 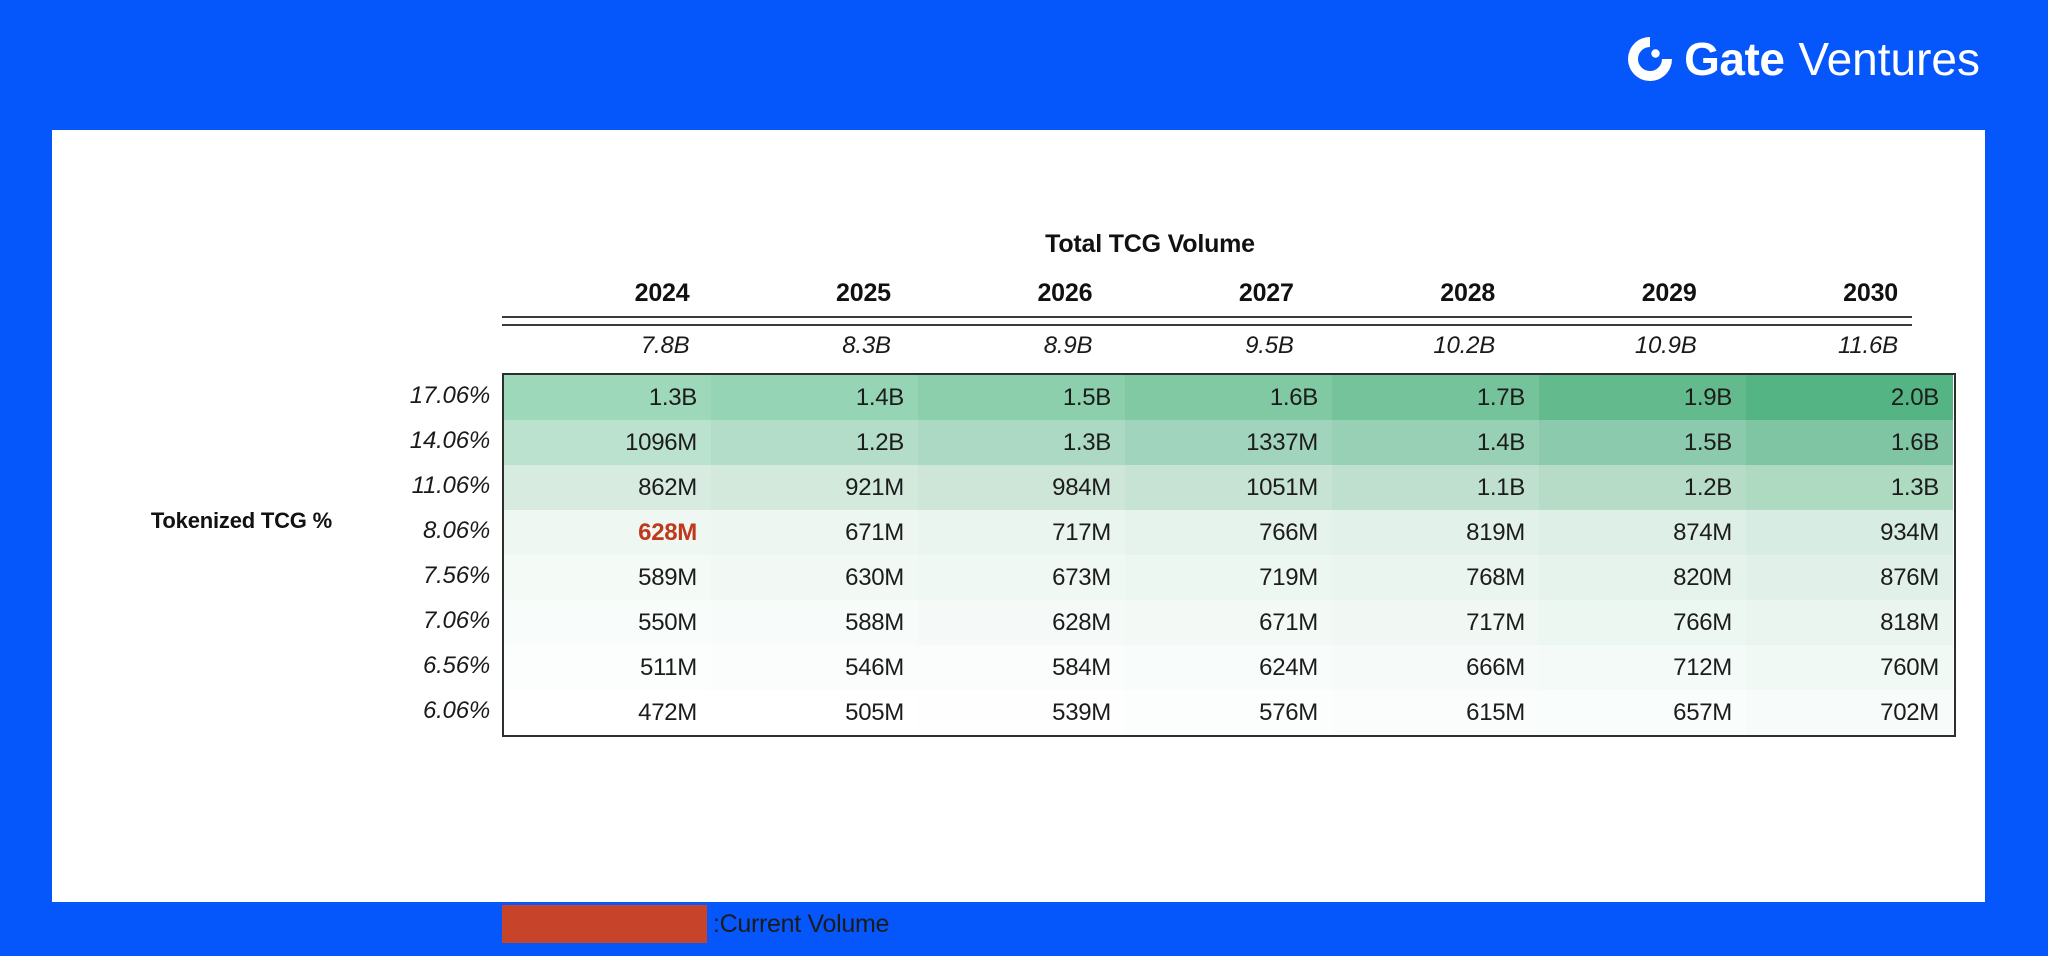 I want to click on gate-circle-icon, so click(x=1650, y=59).